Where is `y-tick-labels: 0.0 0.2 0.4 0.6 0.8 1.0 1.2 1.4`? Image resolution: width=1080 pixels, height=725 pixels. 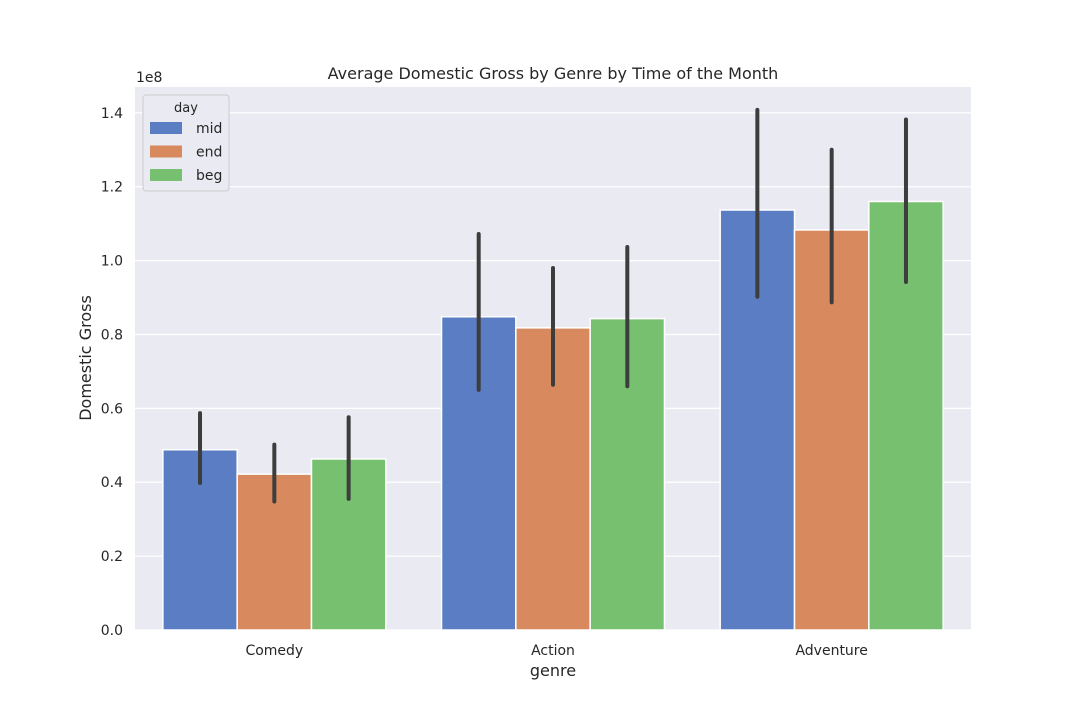
y-tick-labels: 0.0 0.2 0.4 0.6 0.8 1.0 1.2 1.4 is located at coordinates (112, 372).